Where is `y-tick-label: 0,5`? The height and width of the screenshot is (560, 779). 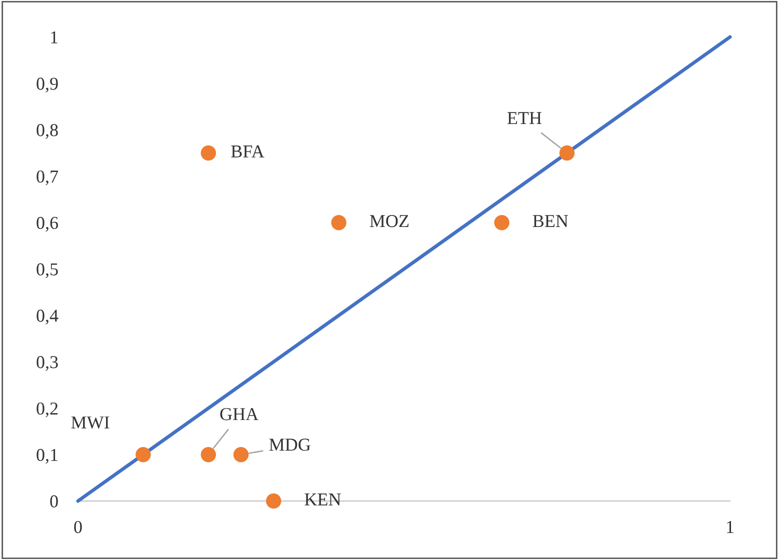 y-tick-label: 0,5 is located at coordinates (47, 270).